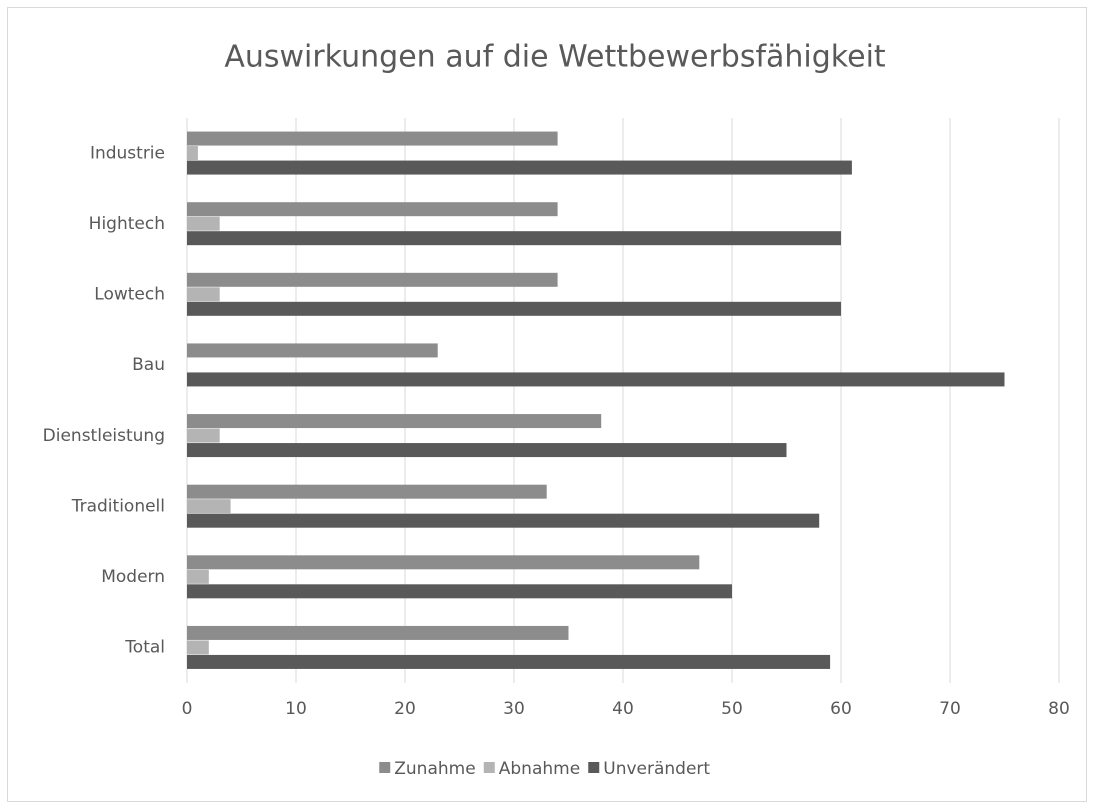  Describe the element at coordinates (104, 436) in the screenshot. I see `y-tick-label: Dienstleistung` at that location.